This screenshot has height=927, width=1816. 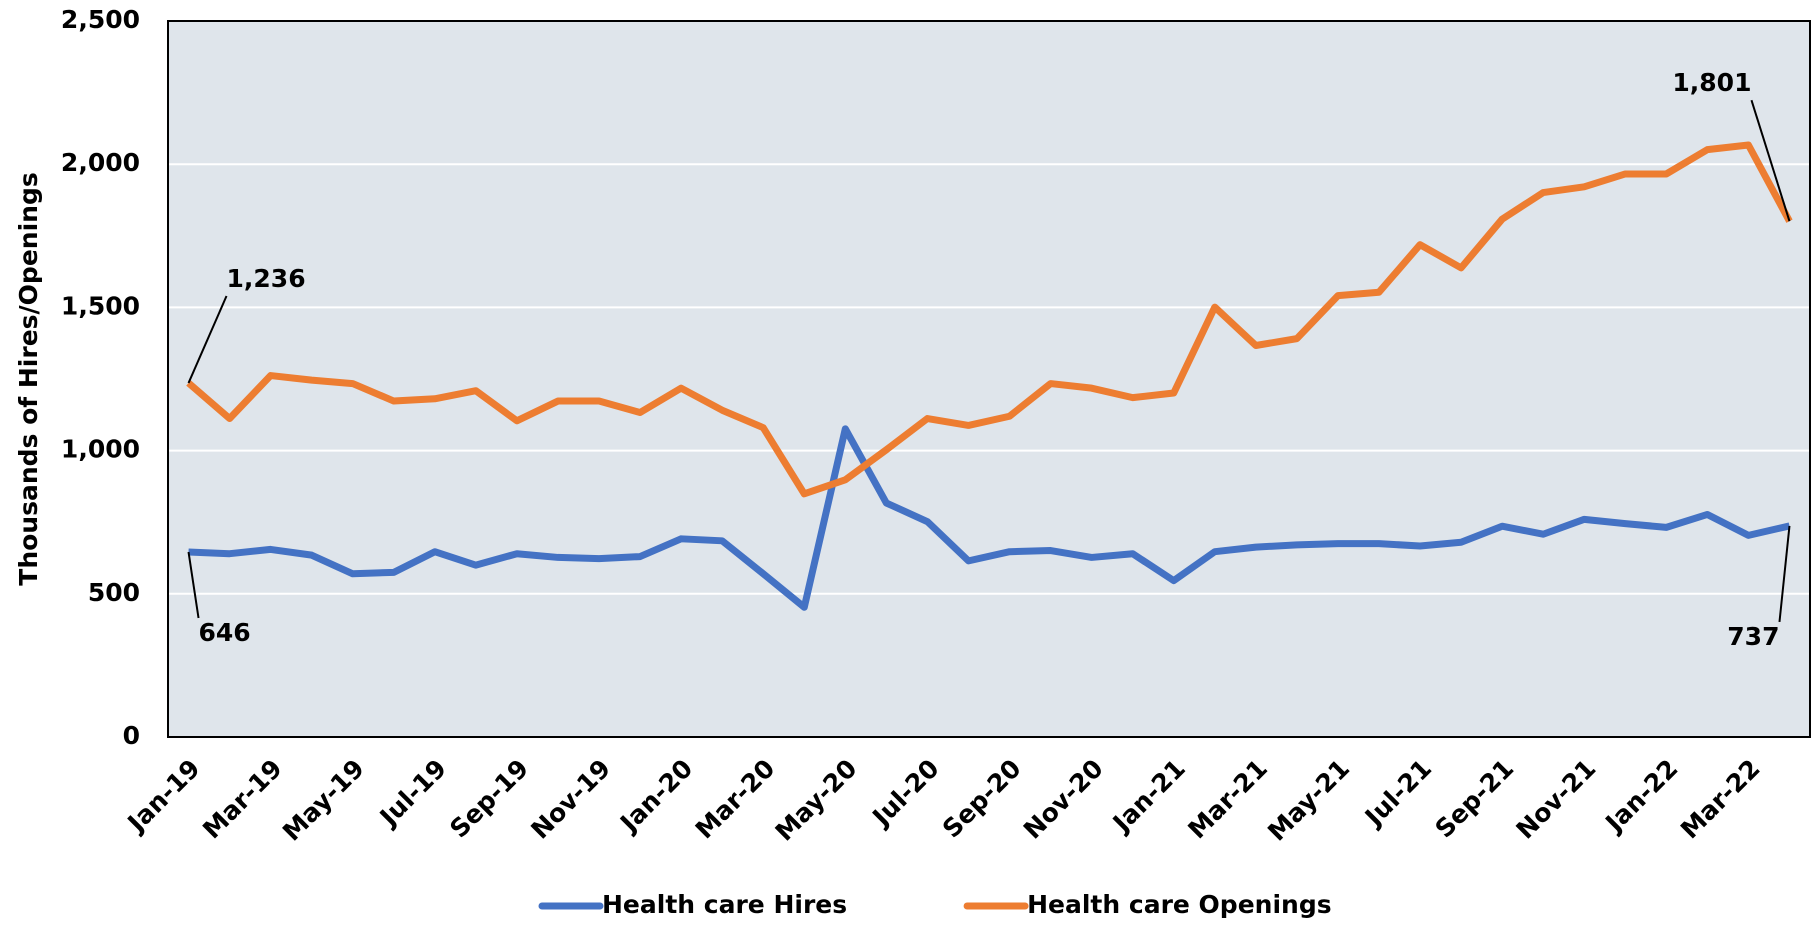 I want to click on x-tick-label: Sep-21, so click(x=1474, y=799).